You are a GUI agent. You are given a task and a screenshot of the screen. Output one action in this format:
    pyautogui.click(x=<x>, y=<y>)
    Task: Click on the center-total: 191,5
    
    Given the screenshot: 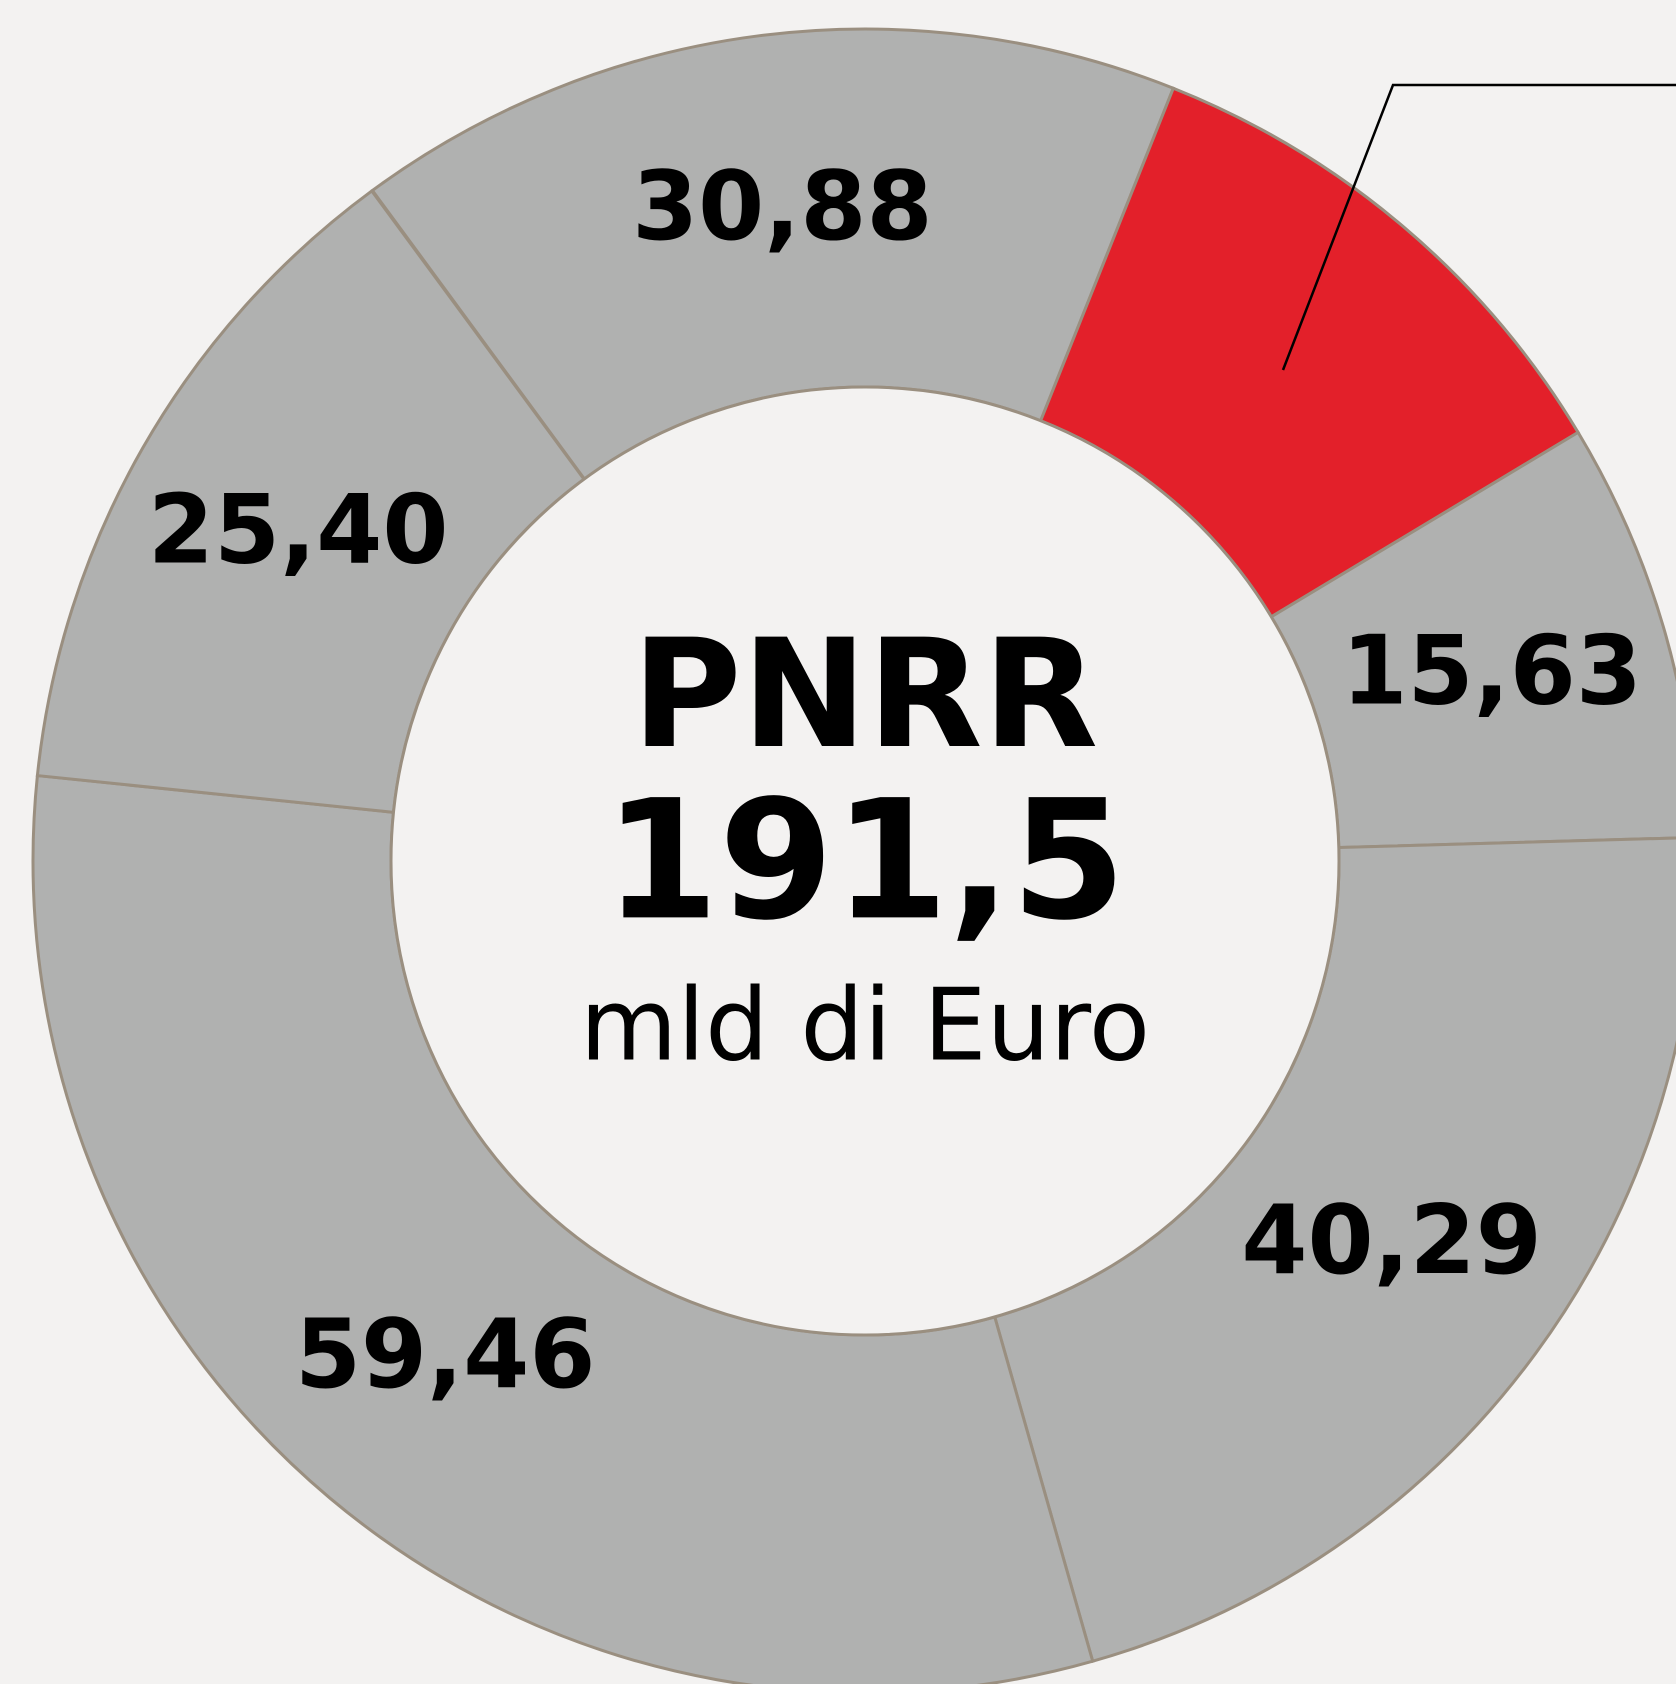 What is the action you would take?
    pyautogui.click(x=865, y=860)
    